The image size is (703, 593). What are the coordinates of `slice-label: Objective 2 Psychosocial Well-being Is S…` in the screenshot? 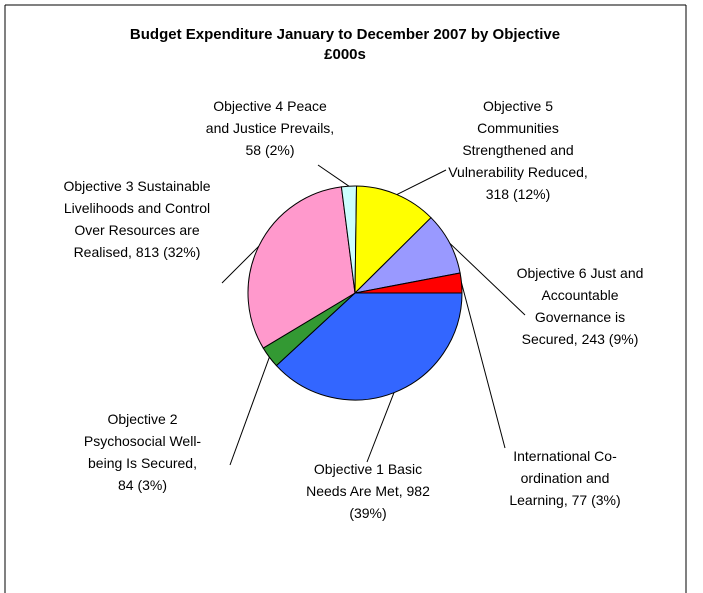 It's located at (142, 452).